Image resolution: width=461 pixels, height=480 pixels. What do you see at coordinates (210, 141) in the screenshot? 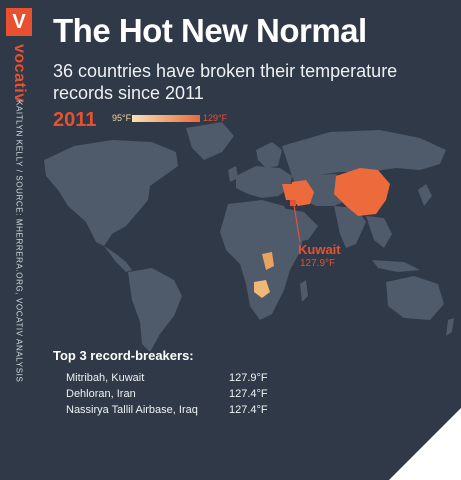
I see `greenland-land` at bounding box center [210, 141].